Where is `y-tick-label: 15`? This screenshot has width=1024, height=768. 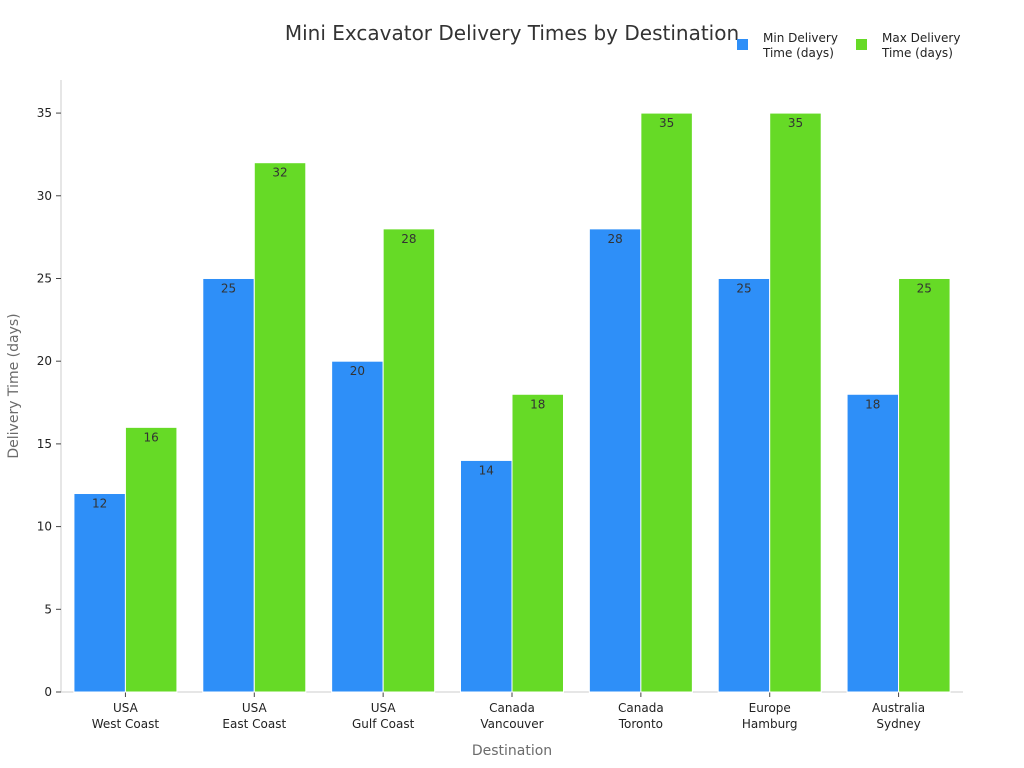 y-tick-label: 15 is located at coordinates (44, 444).